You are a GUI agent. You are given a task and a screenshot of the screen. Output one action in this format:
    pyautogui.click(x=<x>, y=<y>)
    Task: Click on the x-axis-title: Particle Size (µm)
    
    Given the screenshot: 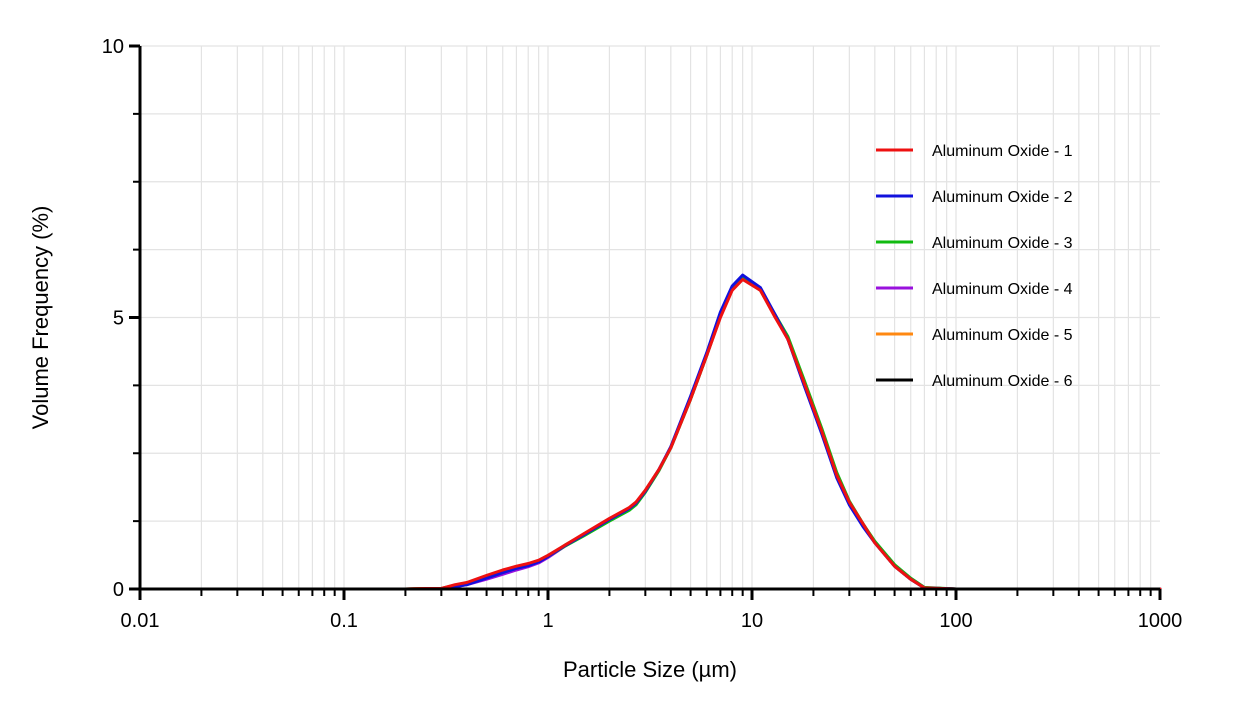 What is the action you would take?
    pyautogui.click(x=650, y=669)
    